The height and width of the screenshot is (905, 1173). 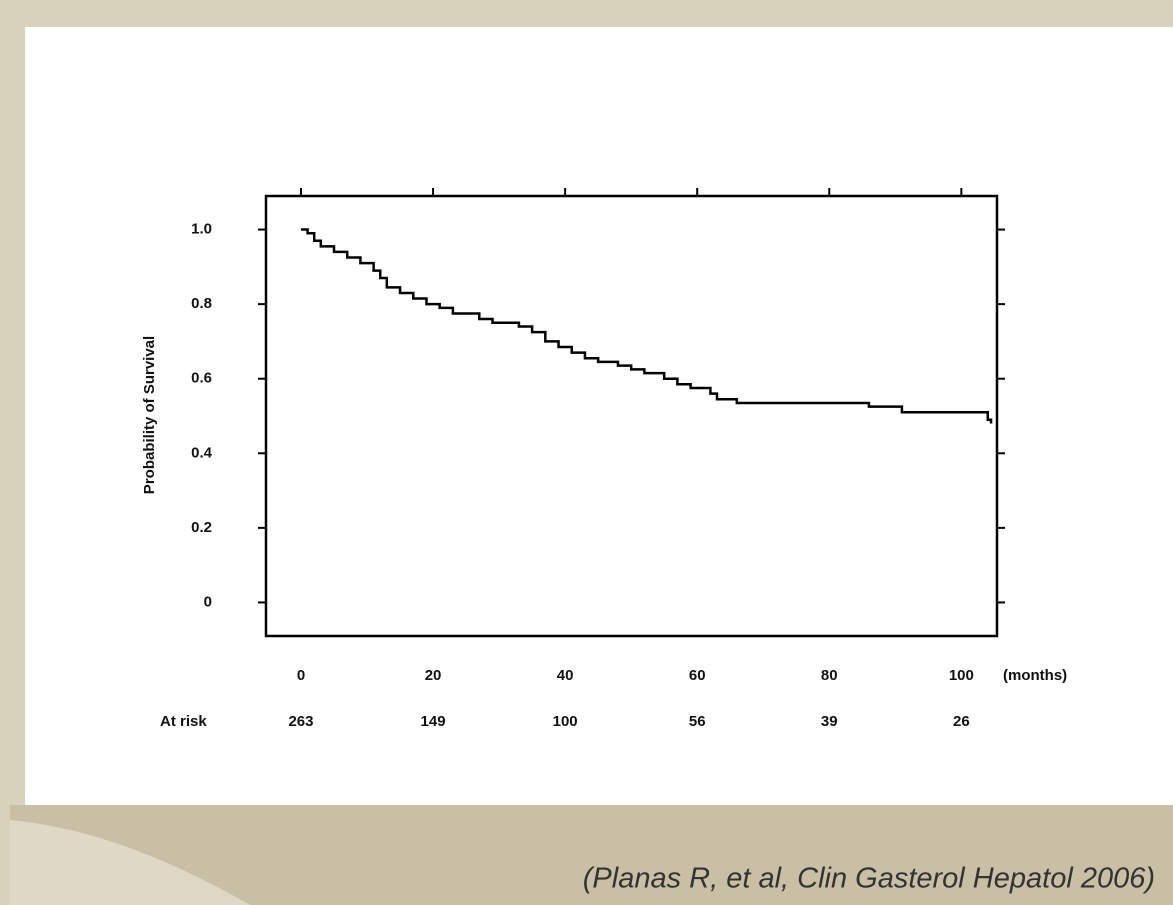 What do you see at coordinates (183, 721) in the screenshot?
I see `at-risk-label: At risk` at bounding box center [183, 721].